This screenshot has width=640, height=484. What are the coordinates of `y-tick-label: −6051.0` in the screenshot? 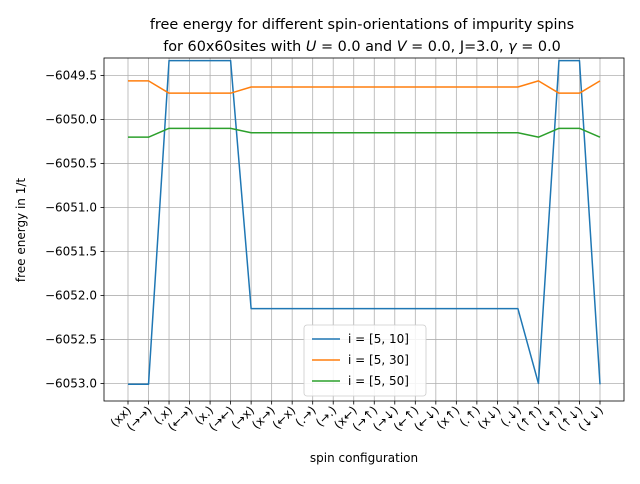 It's located at (71, 208).